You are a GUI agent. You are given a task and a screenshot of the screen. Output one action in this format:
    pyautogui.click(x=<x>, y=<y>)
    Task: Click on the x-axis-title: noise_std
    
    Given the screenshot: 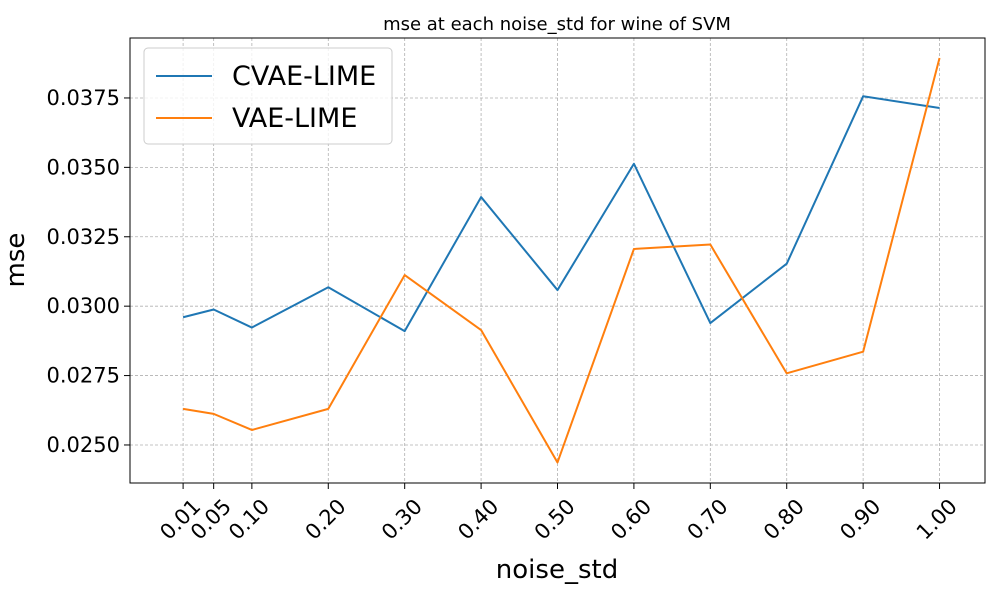 What is the action you would take?
    pyautogui.click(x=557, y=570)
    